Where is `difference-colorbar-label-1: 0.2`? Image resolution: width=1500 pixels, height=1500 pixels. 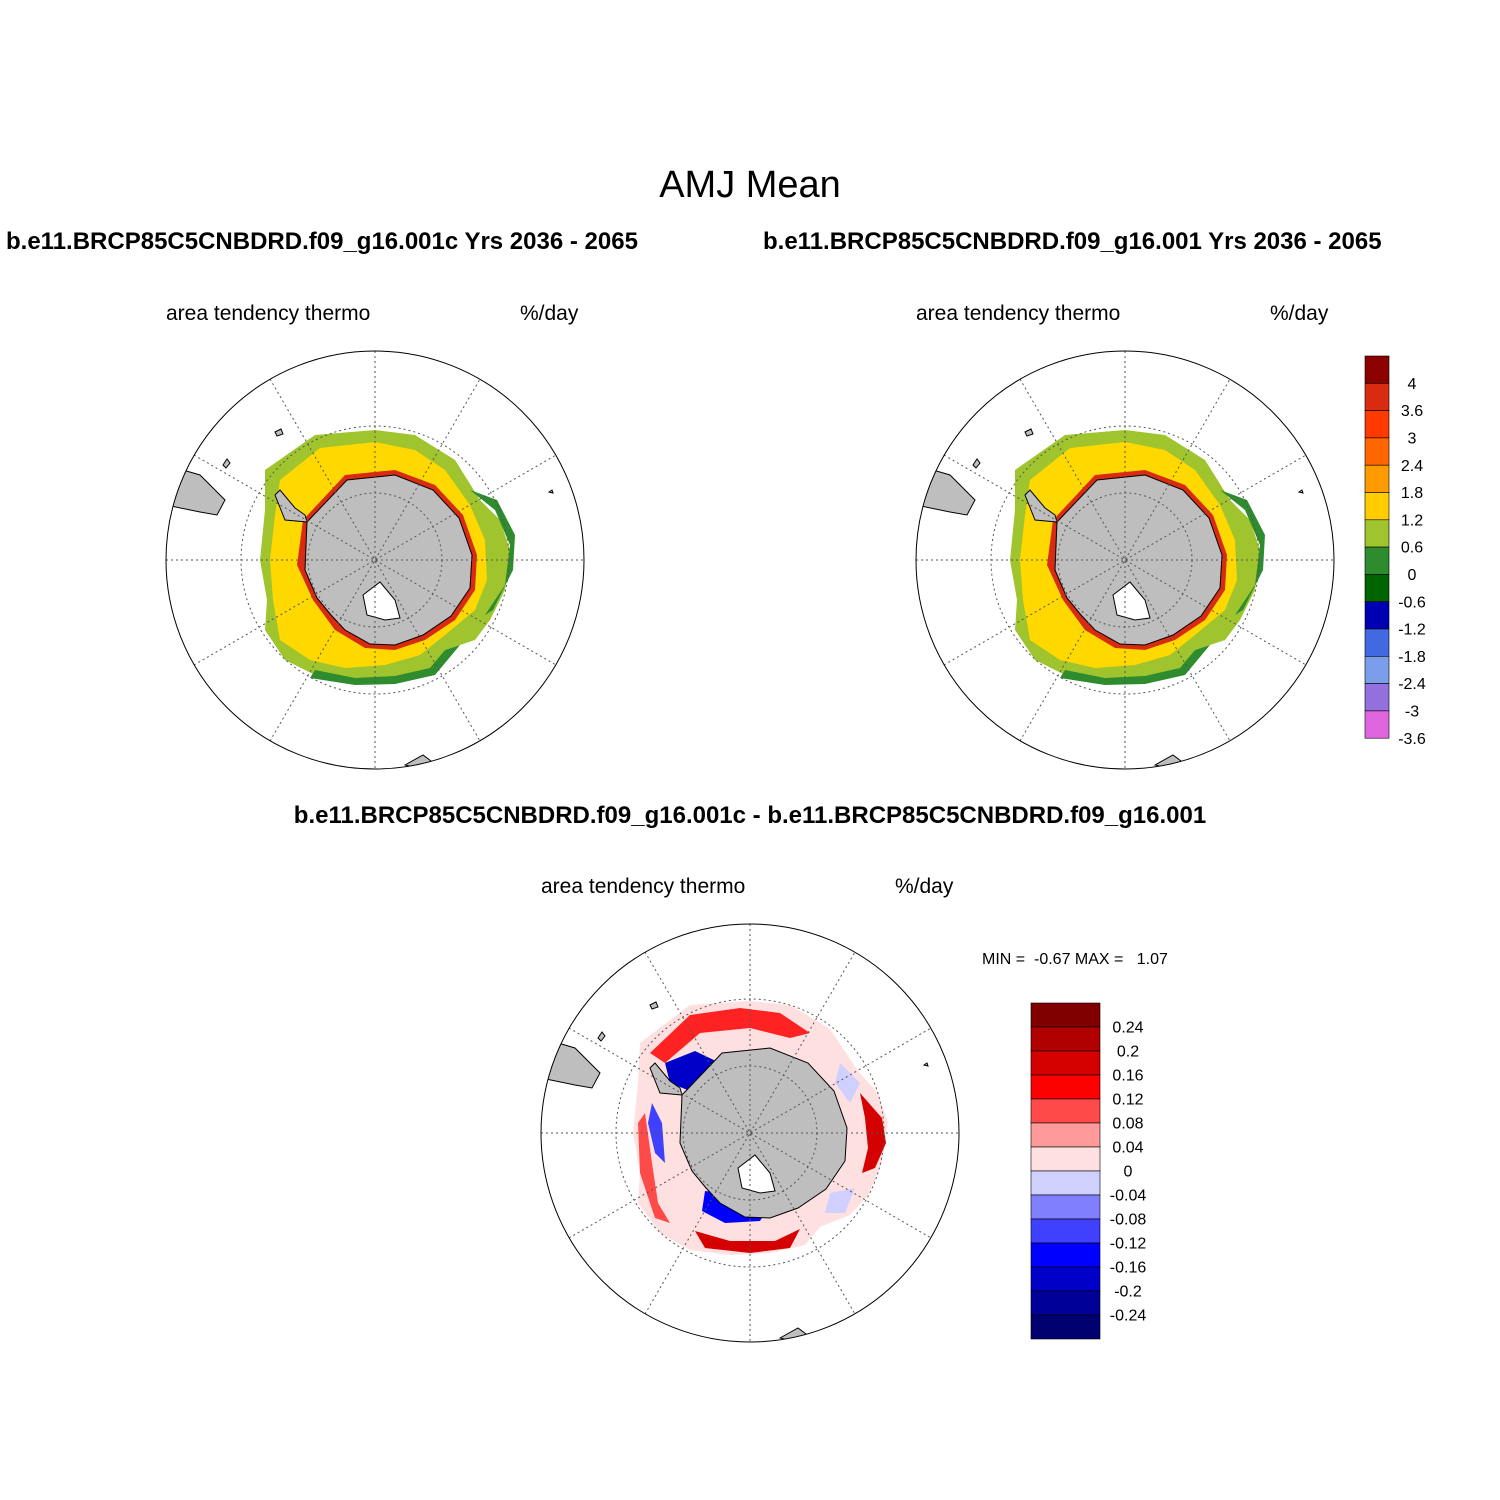
difference-colorbar-label-1: 0.2 is located at coordinates (1128, 1052).